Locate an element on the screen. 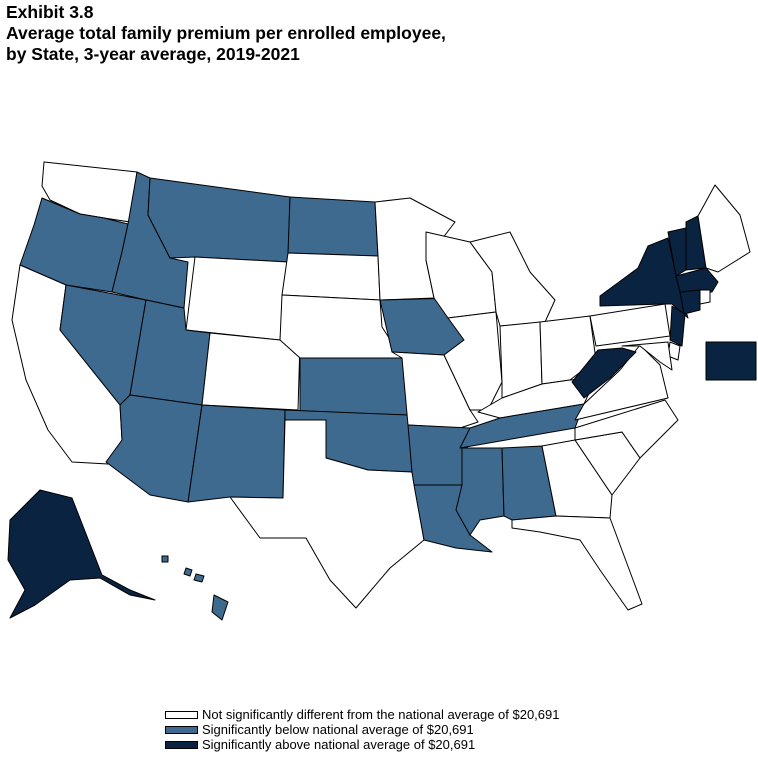 The width and height of the screenshot is (758, 758). state-pa is located at coordinates (630, 325).